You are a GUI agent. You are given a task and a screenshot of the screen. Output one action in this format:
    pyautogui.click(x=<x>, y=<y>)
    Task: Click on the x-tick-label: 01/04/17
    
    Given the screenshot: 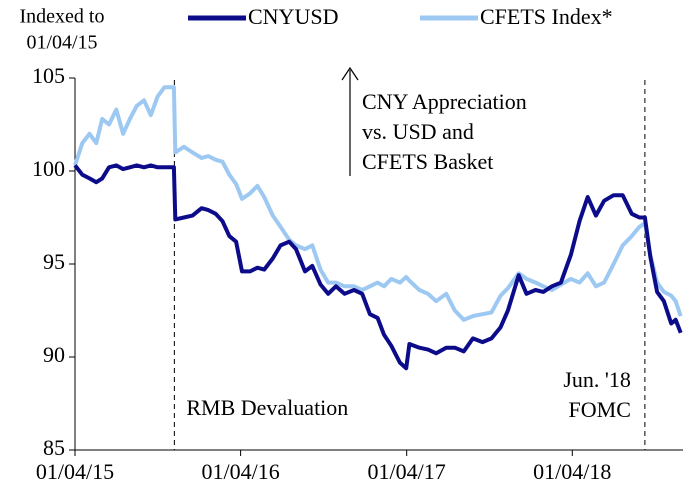 What is the action you would take?
    pyautogui.click(x=407, y=471)
    